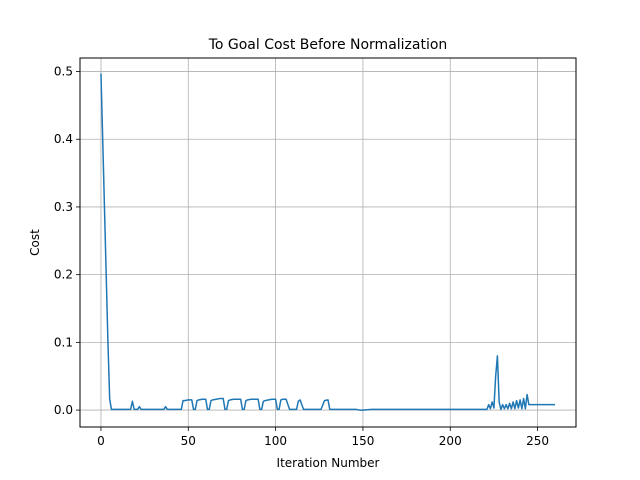  I want to click on chart-title: To Goal Cost Before Normalization, so click(328, 45).